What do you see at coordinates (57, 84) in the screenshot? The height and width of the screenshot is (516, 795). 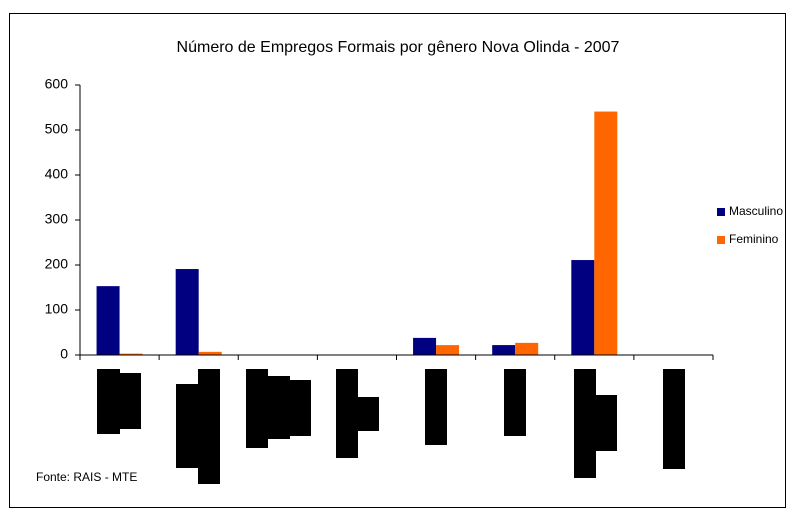 I see `y-tick-label: 600` at bounding box center [57, 84].